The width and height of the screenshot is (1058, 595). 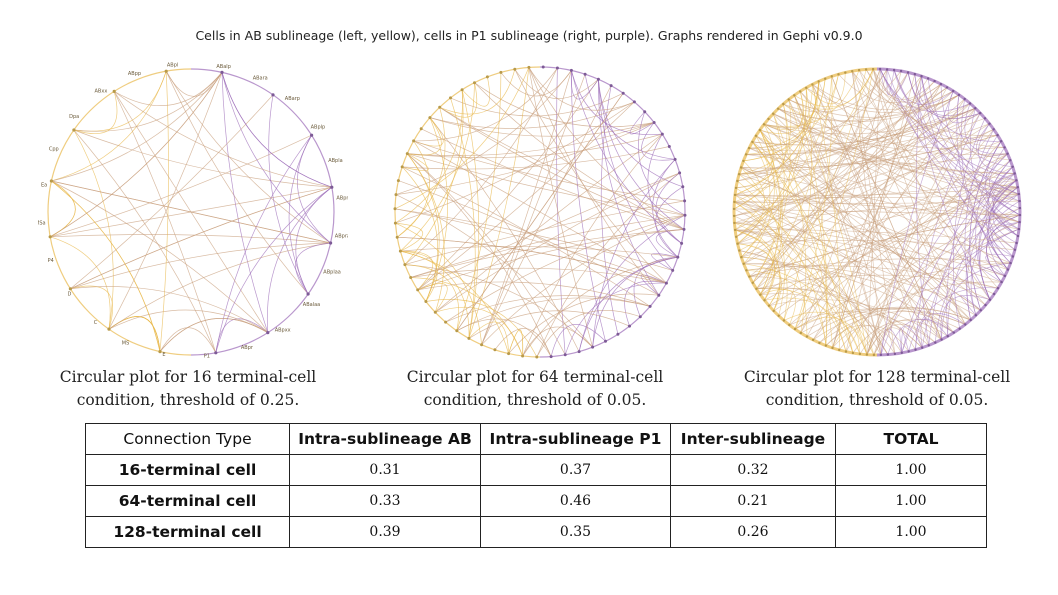 I want to click on rim-ab, so click(x=805, y=212).